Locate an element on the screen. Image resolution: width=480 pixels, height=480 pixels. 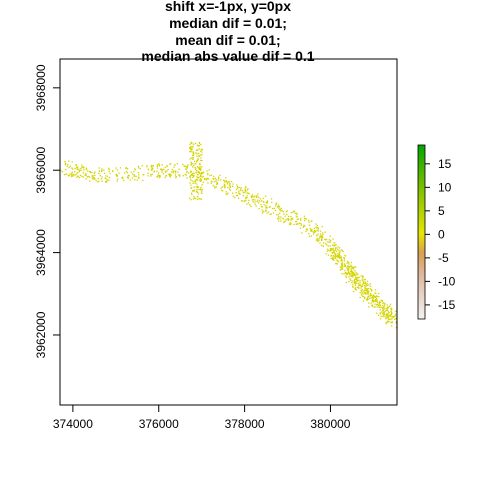
title-line-1: shift x=-1px, y=0px is located at coordinates (228, 7).